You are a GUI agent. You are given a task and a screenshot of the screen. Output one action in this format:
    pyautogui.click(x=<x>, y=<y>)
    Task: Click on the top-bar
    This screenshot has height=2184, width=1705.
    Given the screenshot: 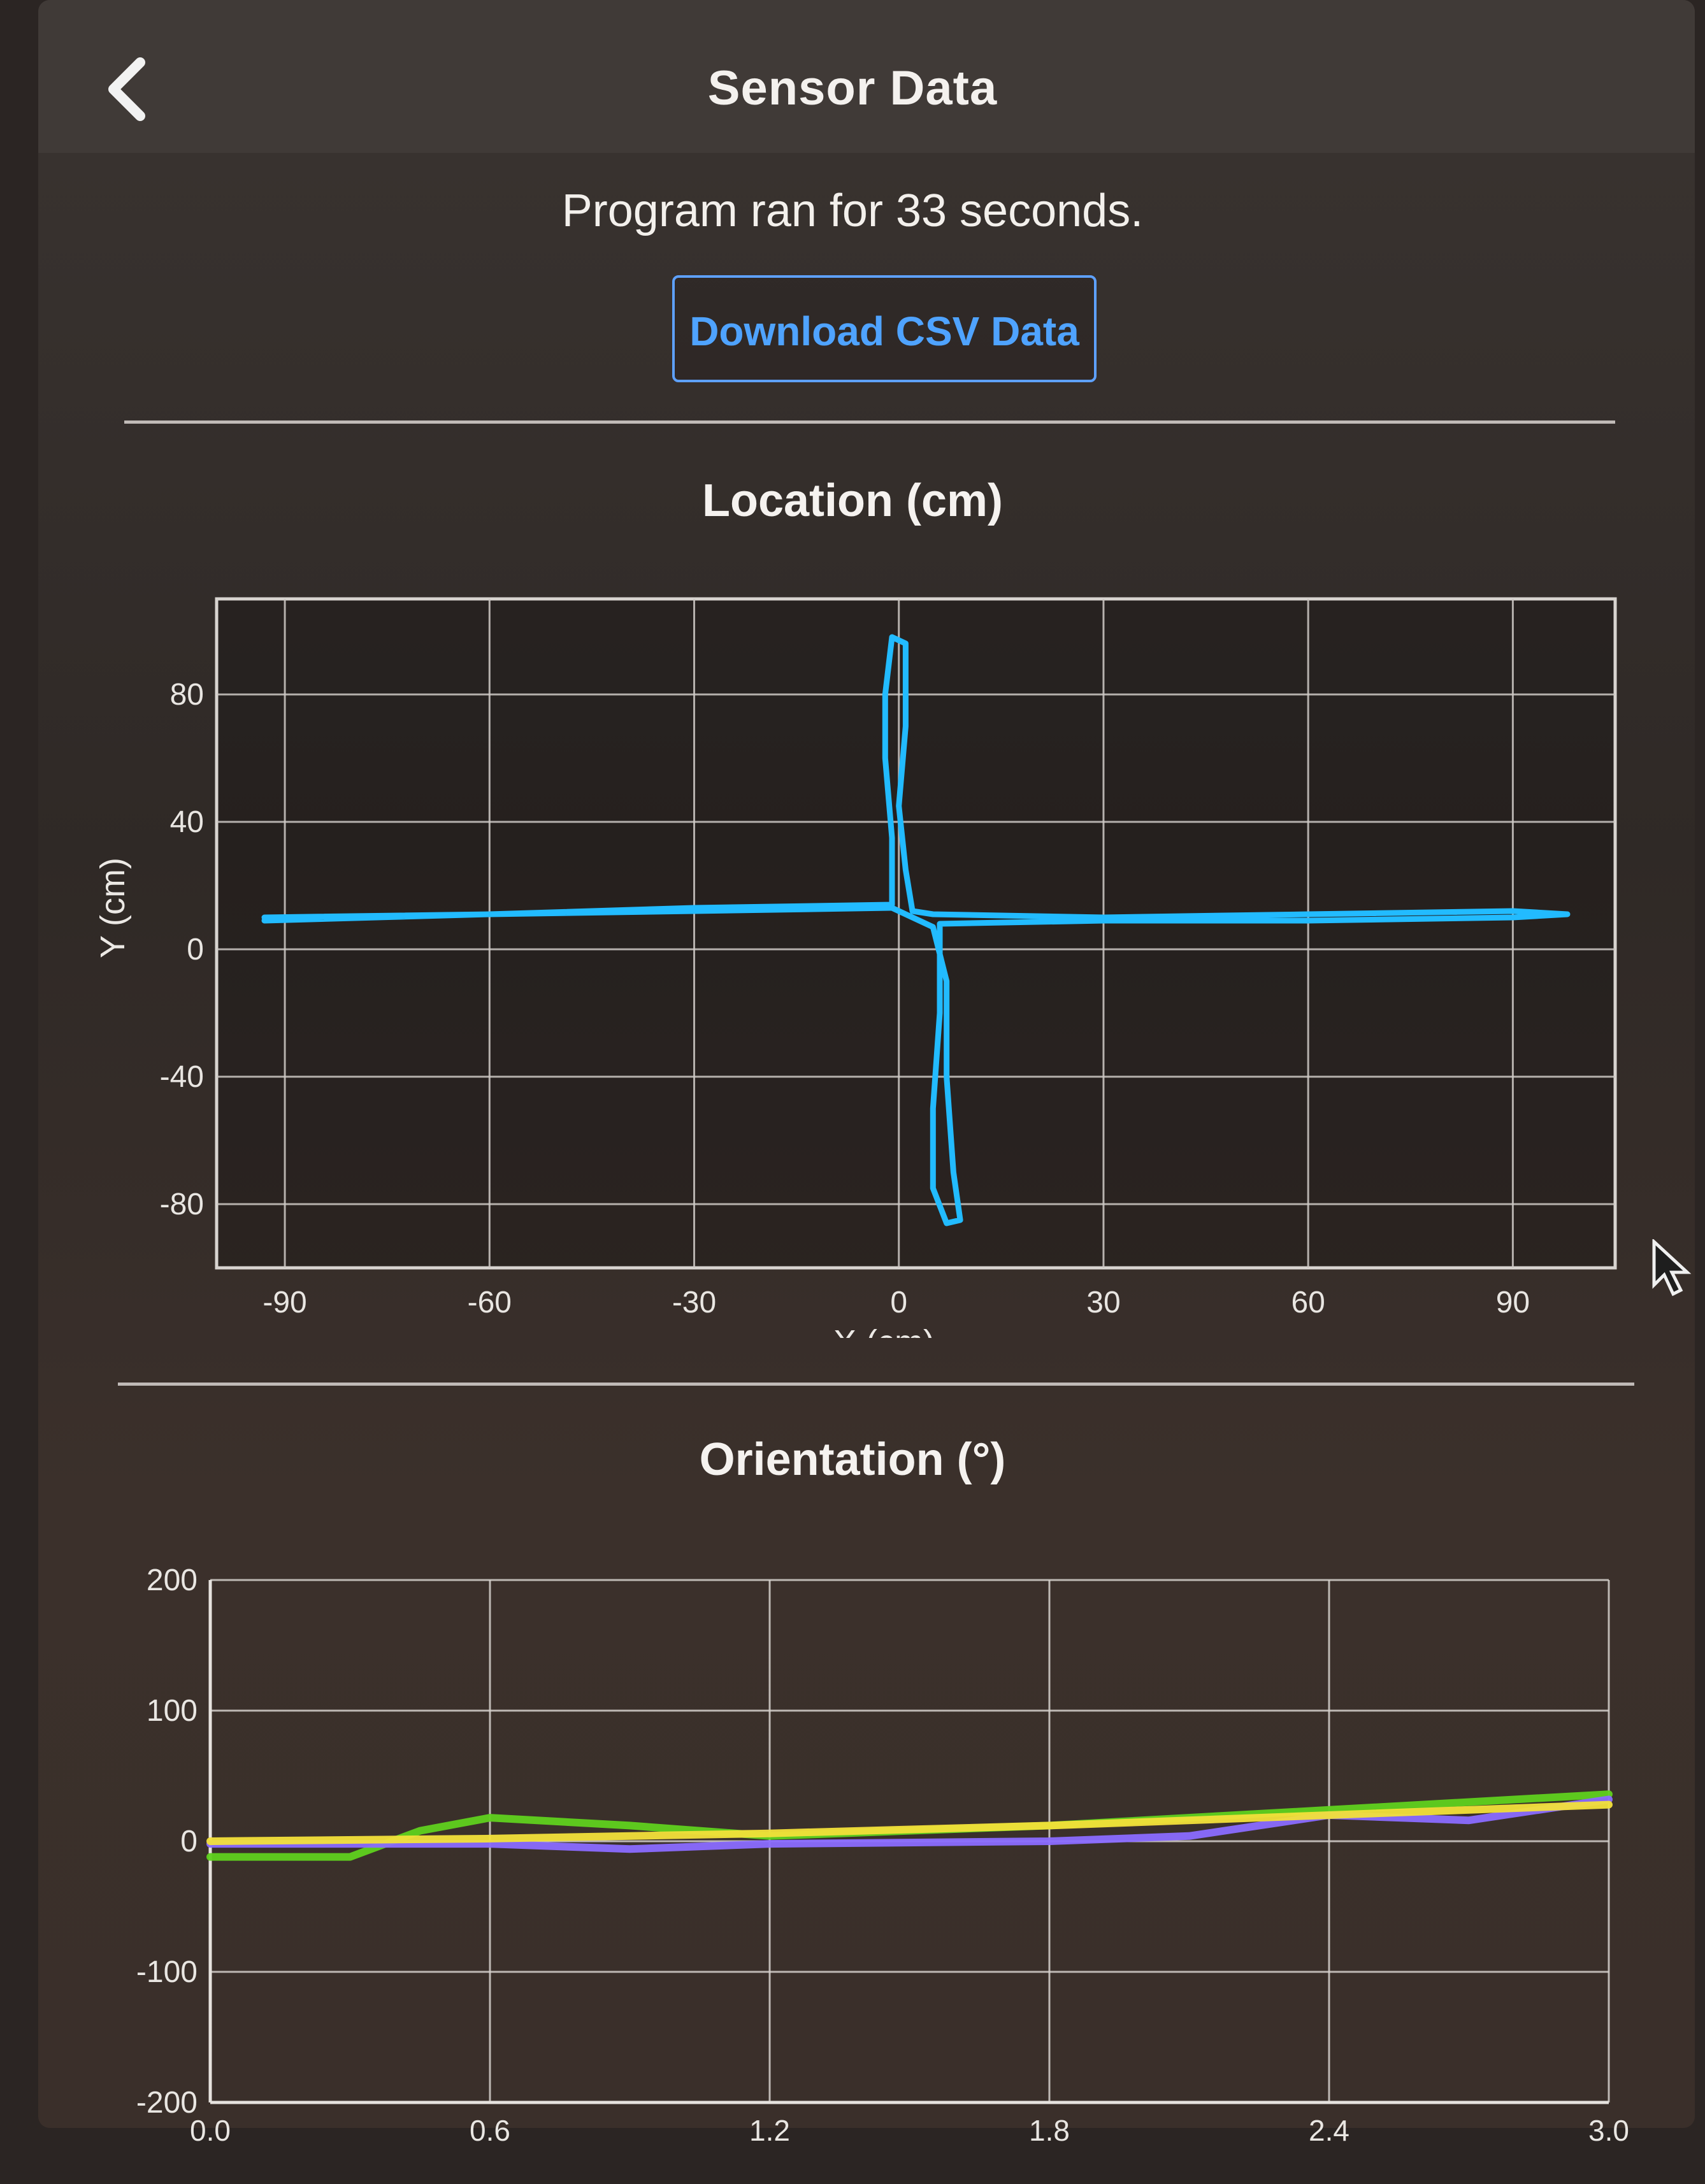 What is the action you would take?
    pyautogui.click(x=866, y=76)
    